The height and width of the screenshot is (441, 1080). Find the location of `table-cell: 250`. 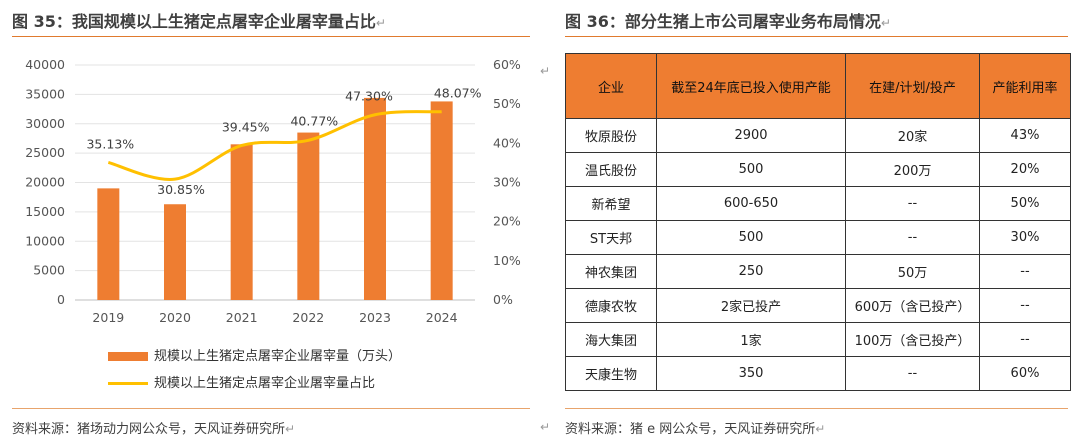

table-cell: 250 is located at coordinates (751, 271).